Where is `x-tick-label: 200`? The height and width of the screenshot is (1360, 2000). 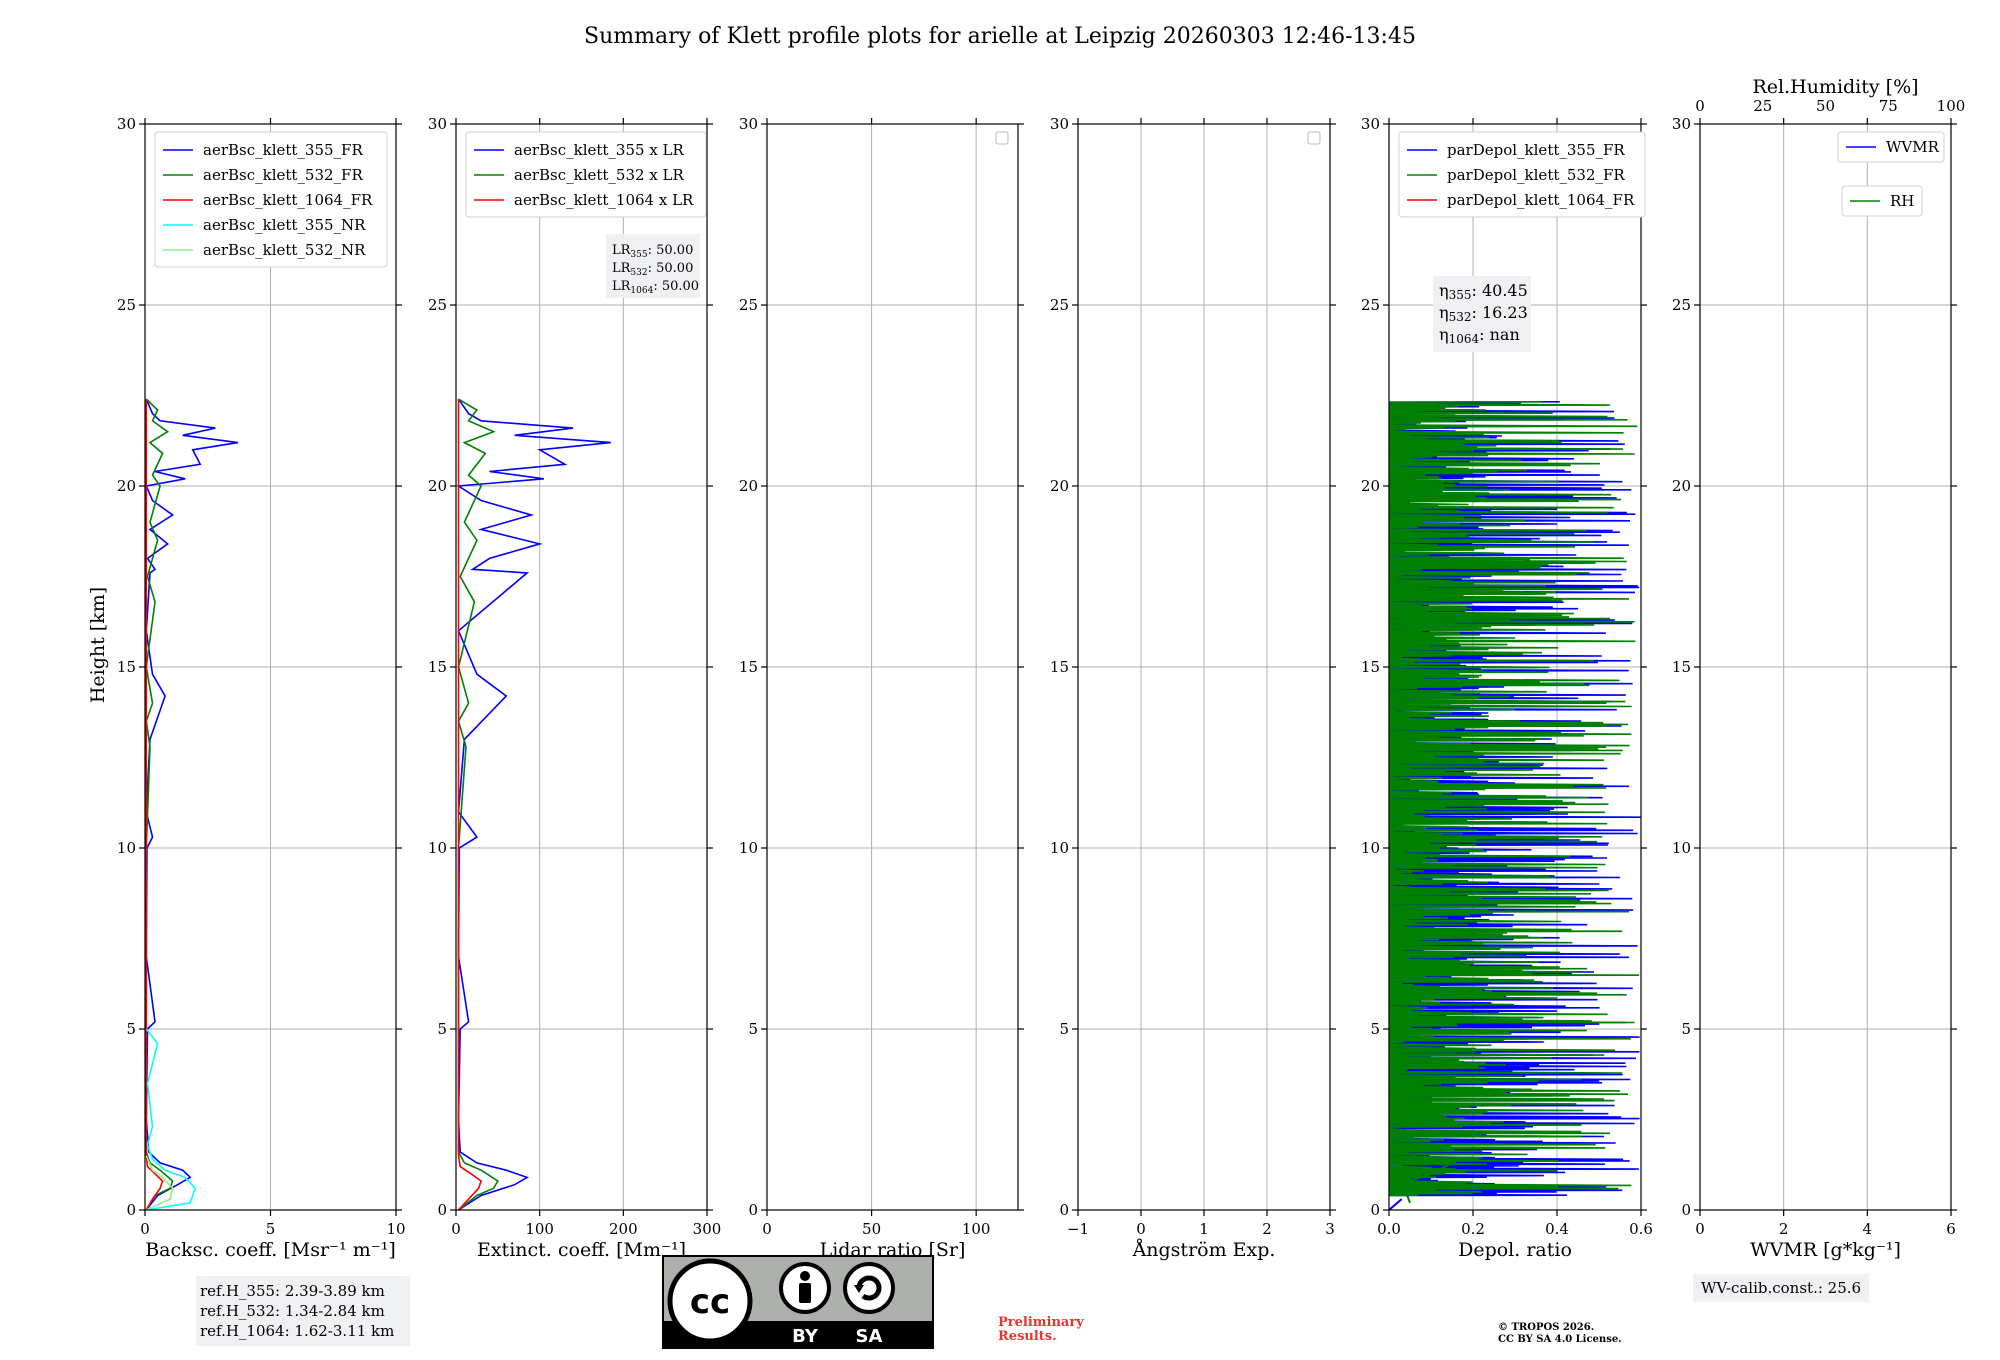 x-tick-label: 200 is located at coordinates (623, 1229).